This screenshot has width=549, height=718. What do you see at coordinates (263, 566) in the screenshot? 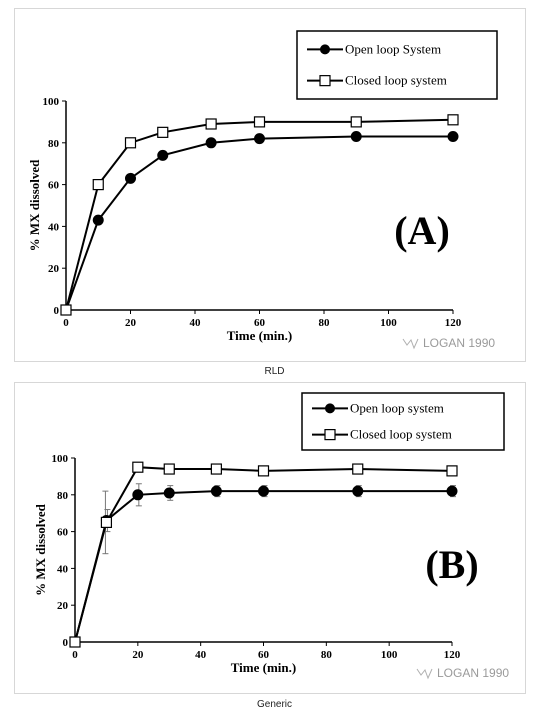
I see `series-line` at bounding box center [263, 566].